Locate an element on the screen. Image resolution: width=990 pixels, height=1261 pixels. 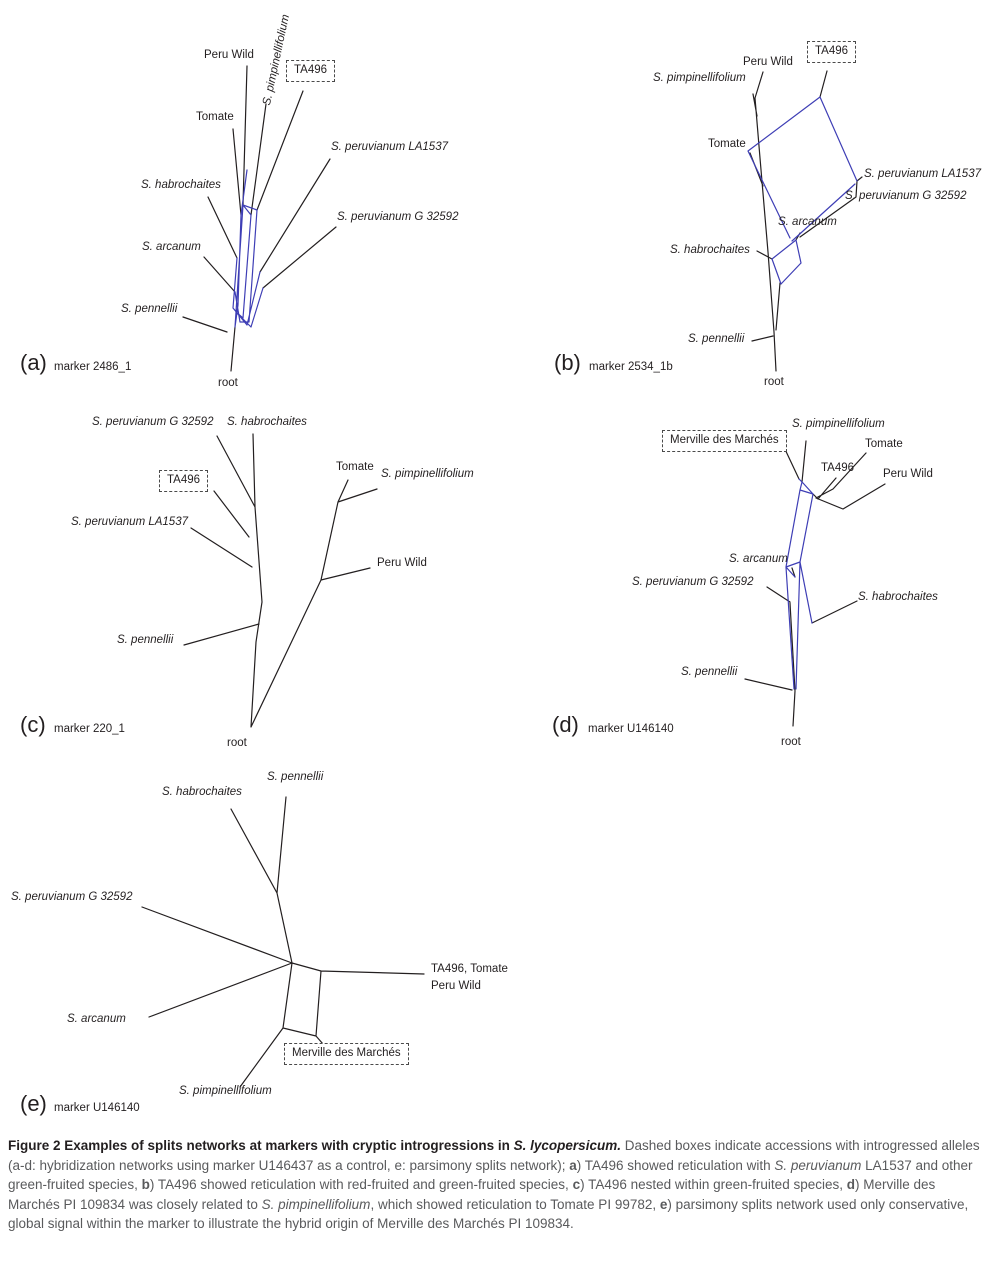
panel-b-network is located at coordinates (805, 221).